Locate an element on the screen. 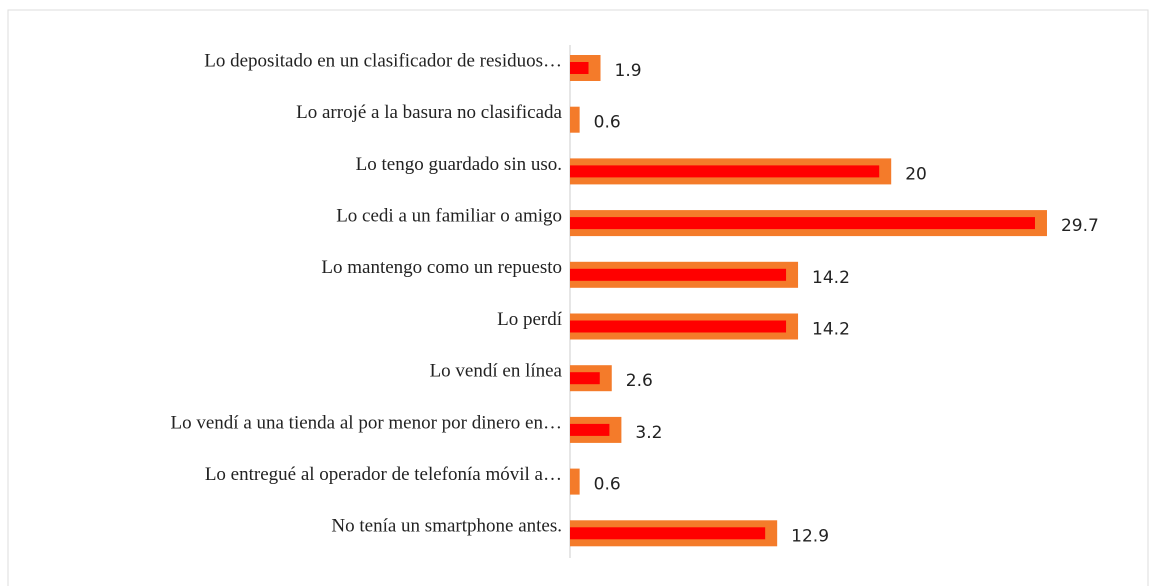 This screenshot has height=586, width=1150. value-label: 20 is located at coordinates (916, 174).